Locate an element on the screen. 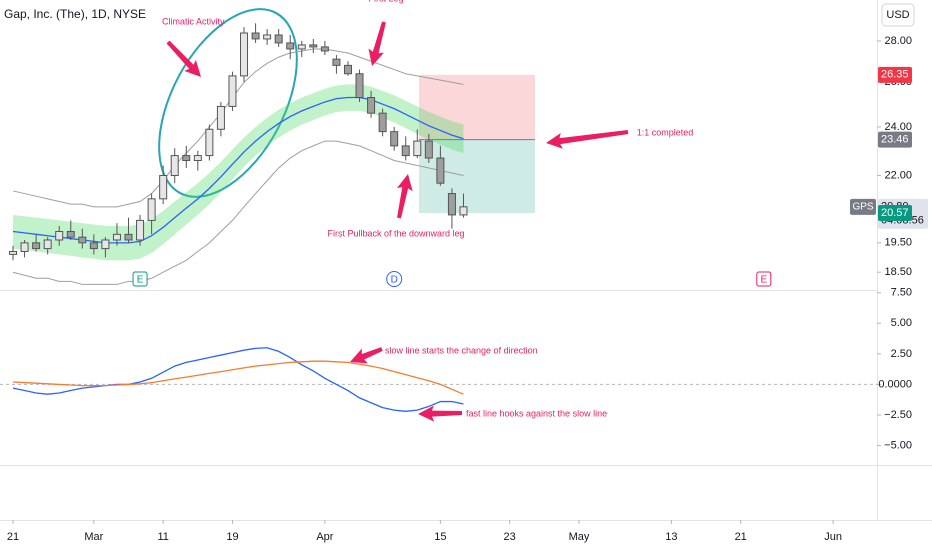  target-label-box is located at coordinates (895, 213).